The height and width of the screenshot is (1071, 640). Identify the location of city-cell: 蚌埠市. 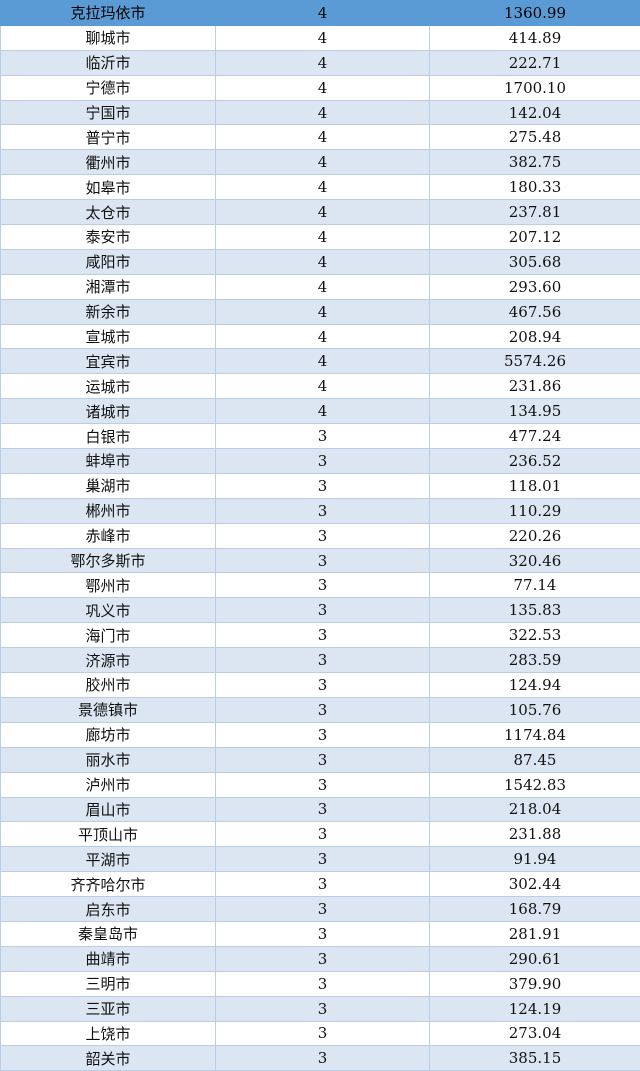
(108, 461).